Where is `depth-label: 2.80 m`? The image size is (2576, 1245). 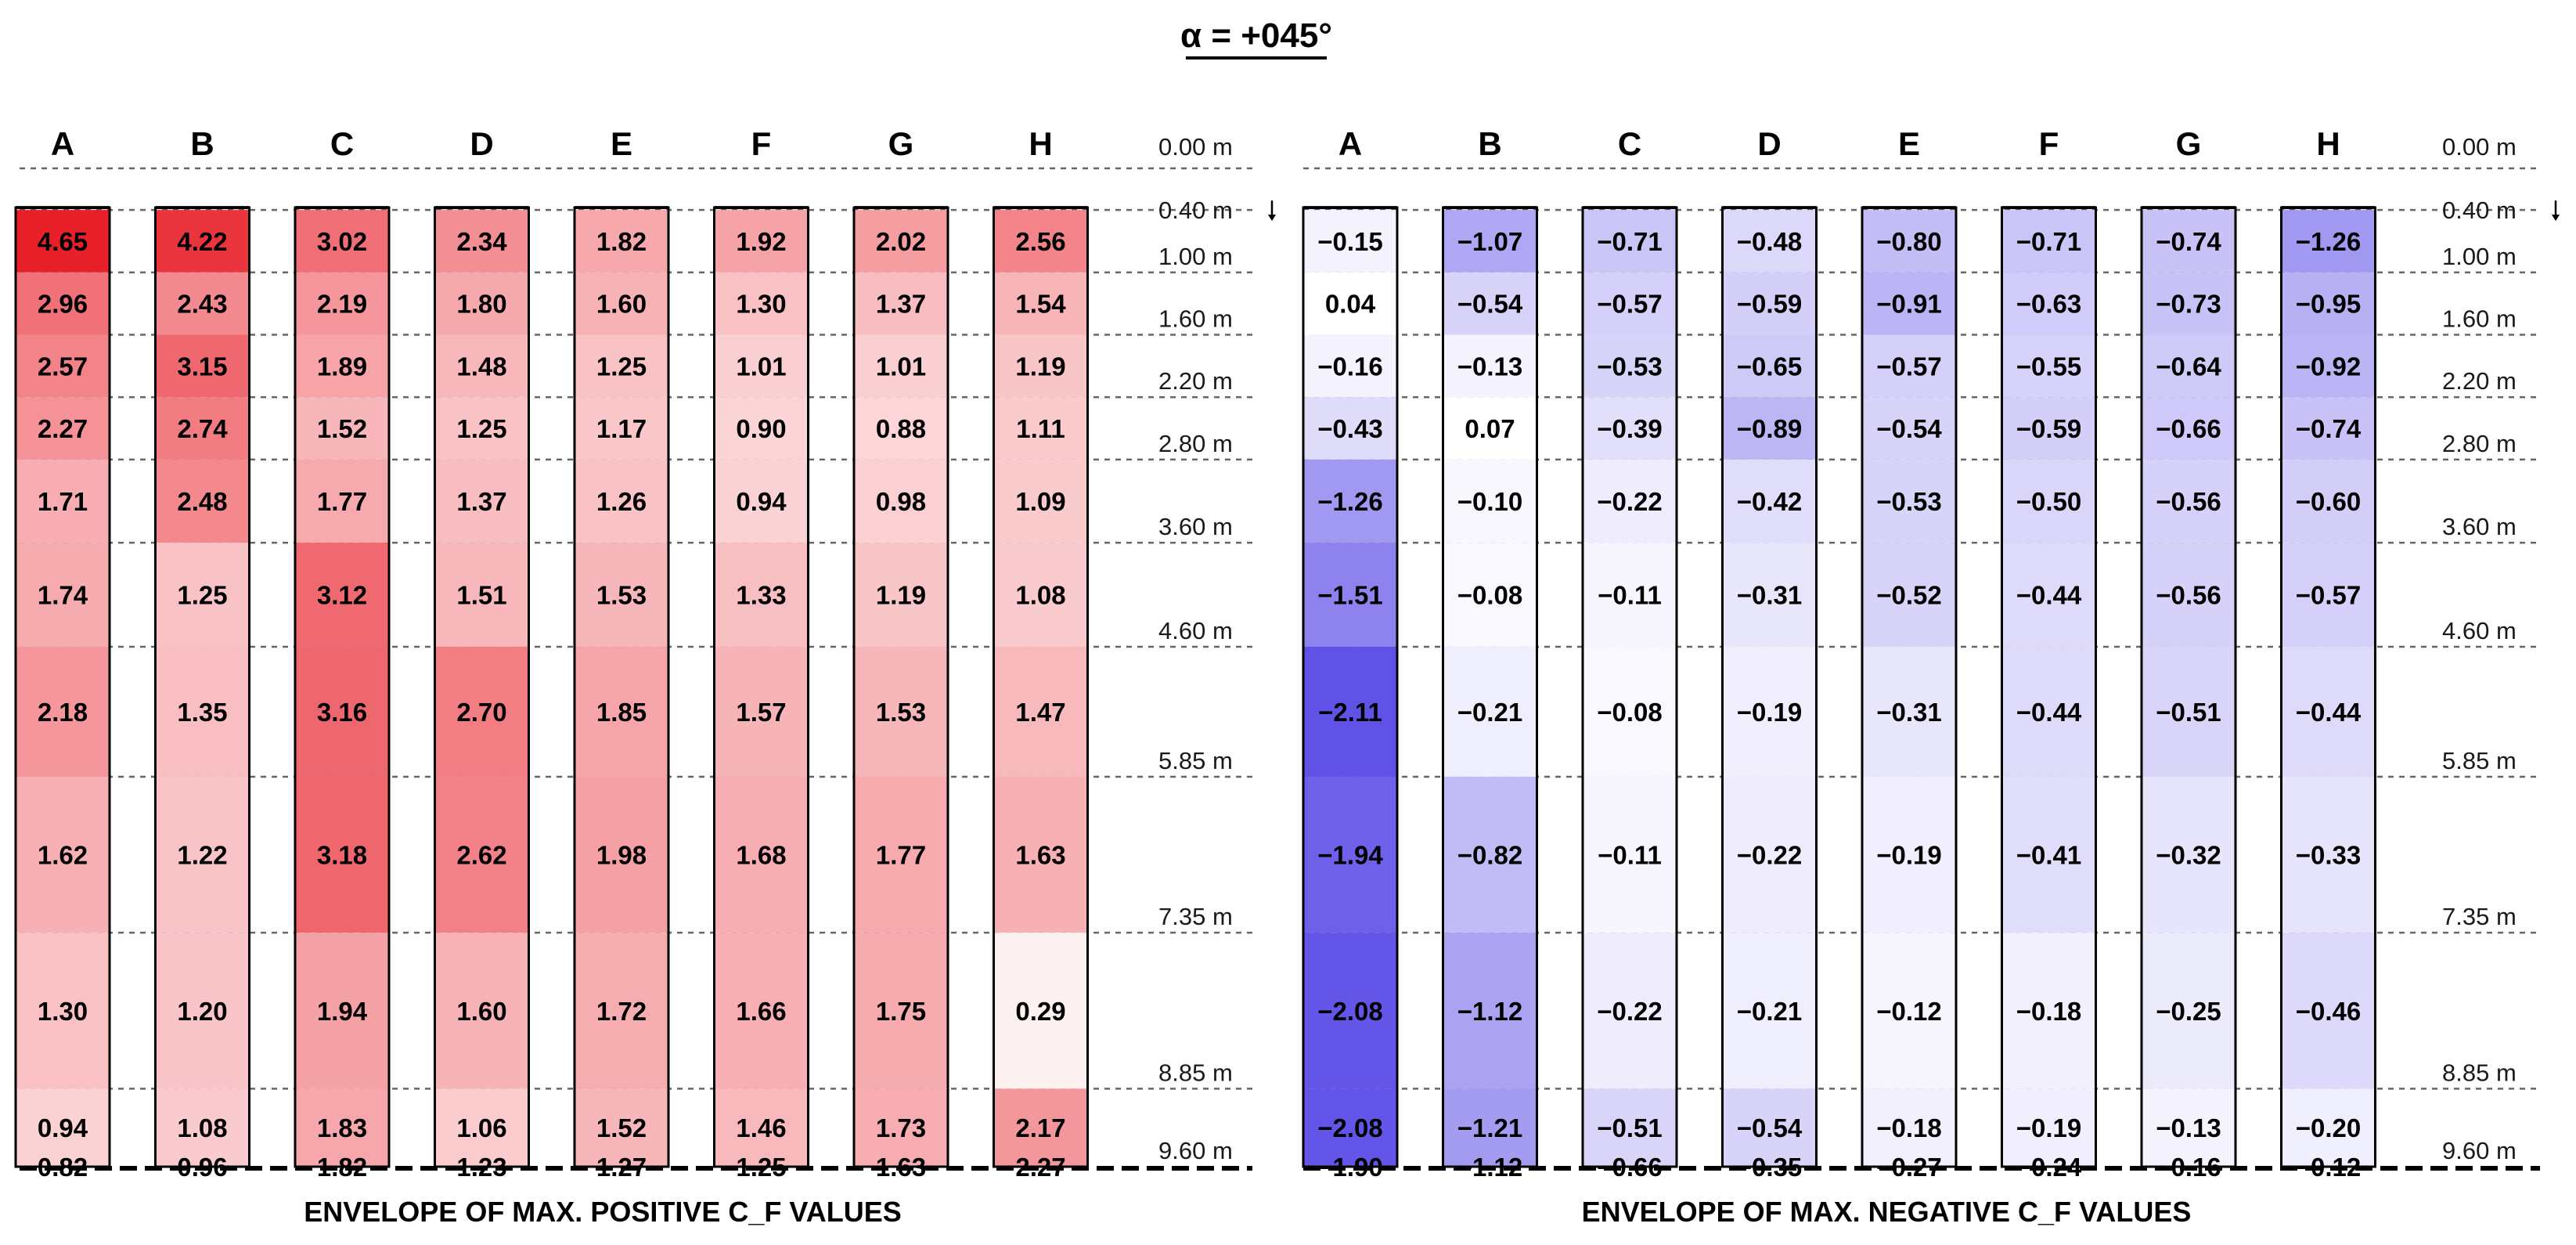 depth-label: 2.80 m is located at coordinates (2479, 443).